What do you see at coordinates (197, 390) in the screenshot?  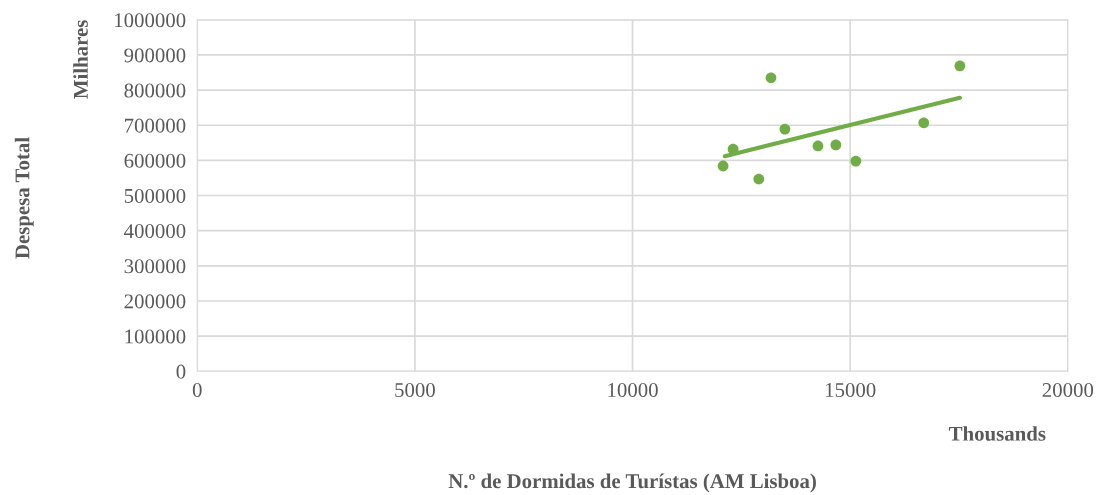 I see `x-tick-label: 0` at bounding box center [197, 390].